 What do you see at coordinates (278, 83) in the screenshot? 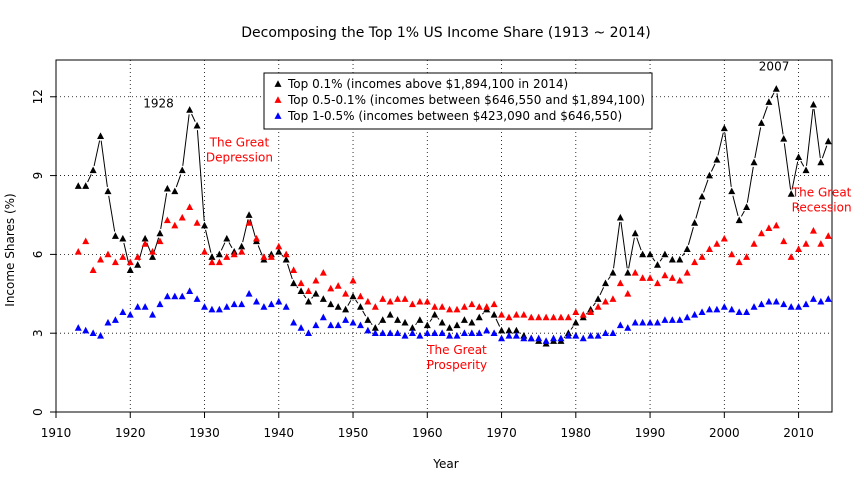
I see `legend-marker` at bounding box center [278, 83].